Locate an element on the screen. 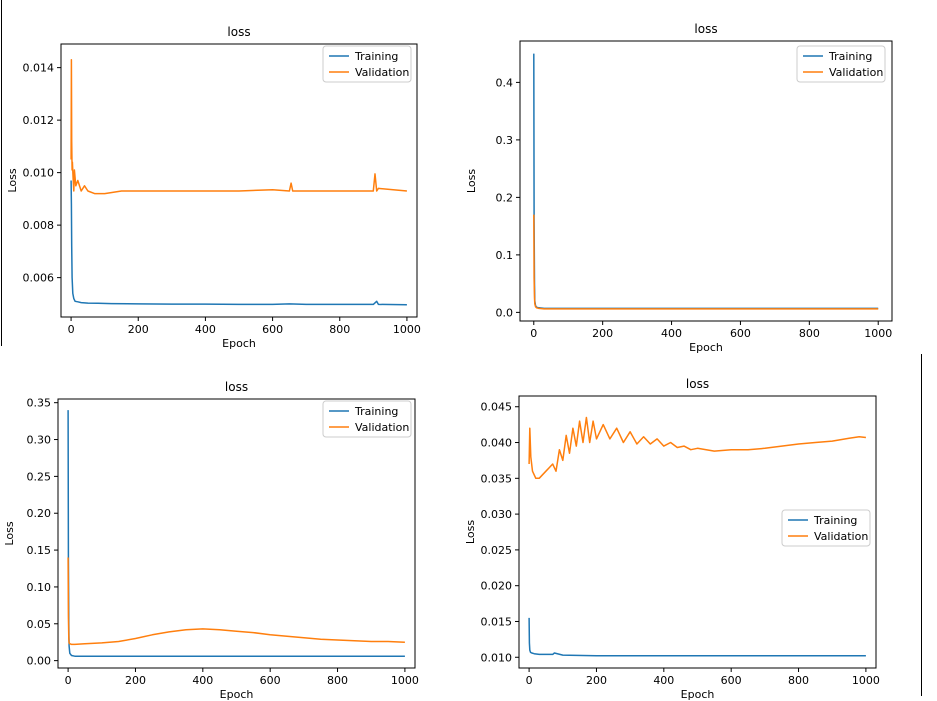 The image size is (937, 701). y-tick-label: 0.008 is located at coordinates (39, 225).